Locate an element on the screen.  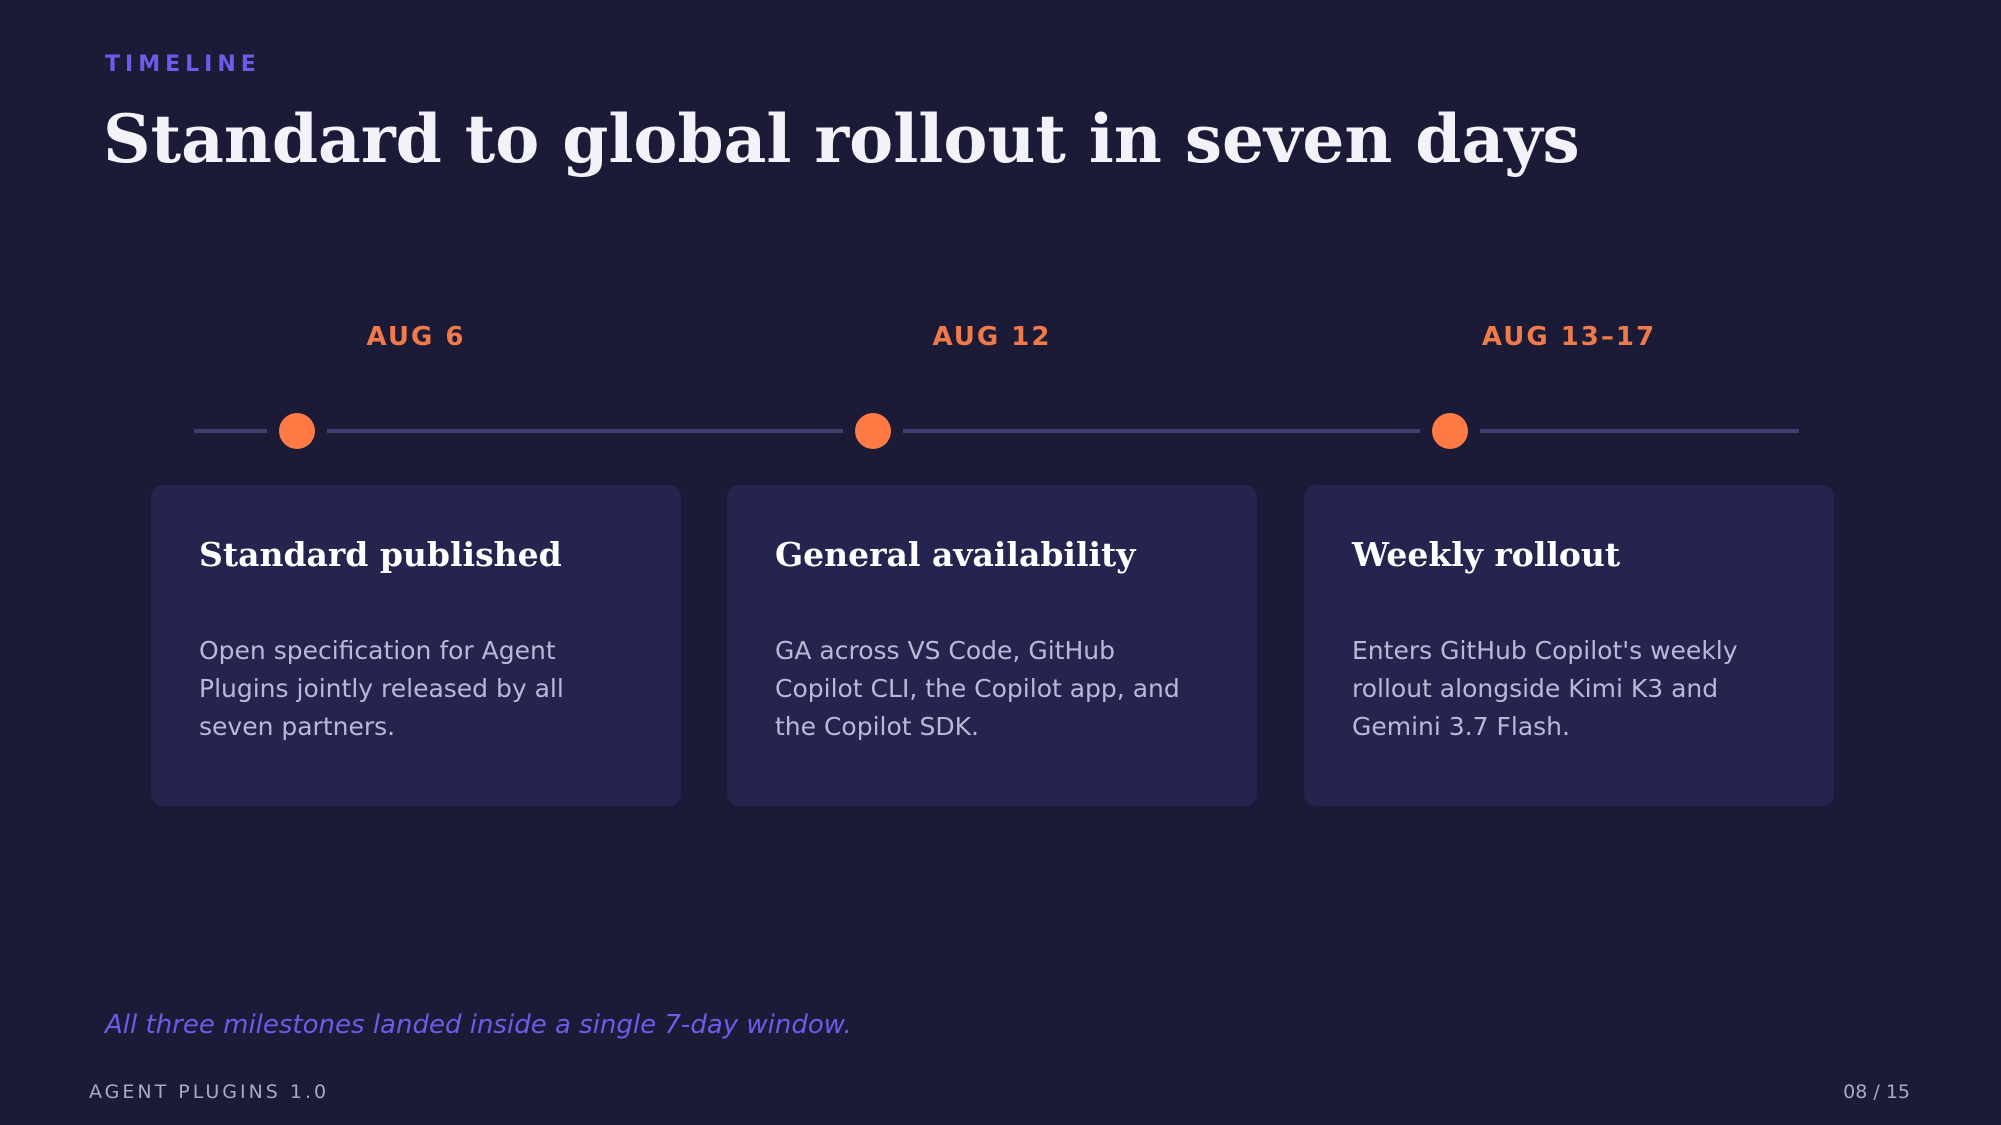
eyebrow: TIMELINE is located at coordinates (183, 64).